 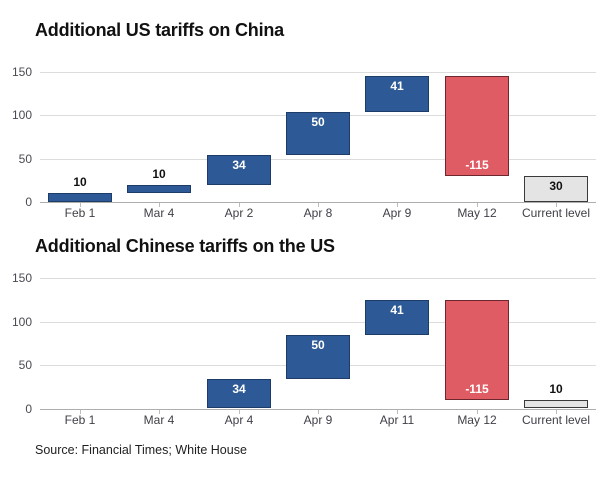 What do you see at coordinates (318, 213) in the screenshot?
I see `x-tick-label: Apr 8` at bounding box center [318, 213].